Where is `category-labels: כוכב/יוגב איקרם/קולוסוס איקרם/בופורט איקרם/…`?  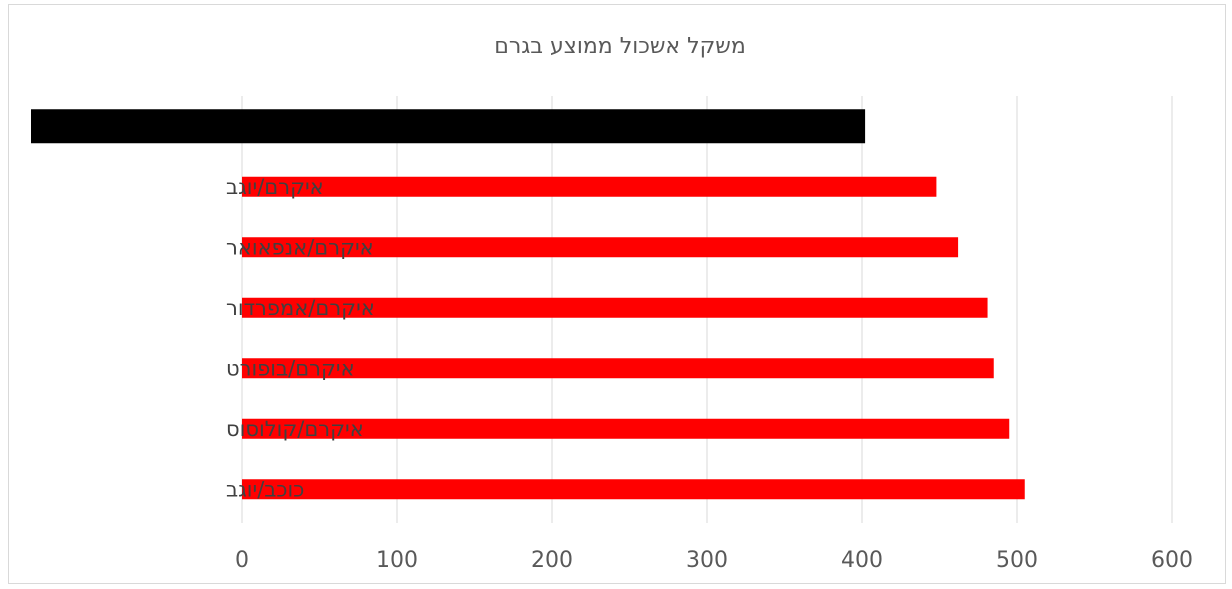 category-labels: כוכב/יוגב איקרם/קולוסוס איקרם/בופורט איקרם/… is located at coordinates (300, 338).